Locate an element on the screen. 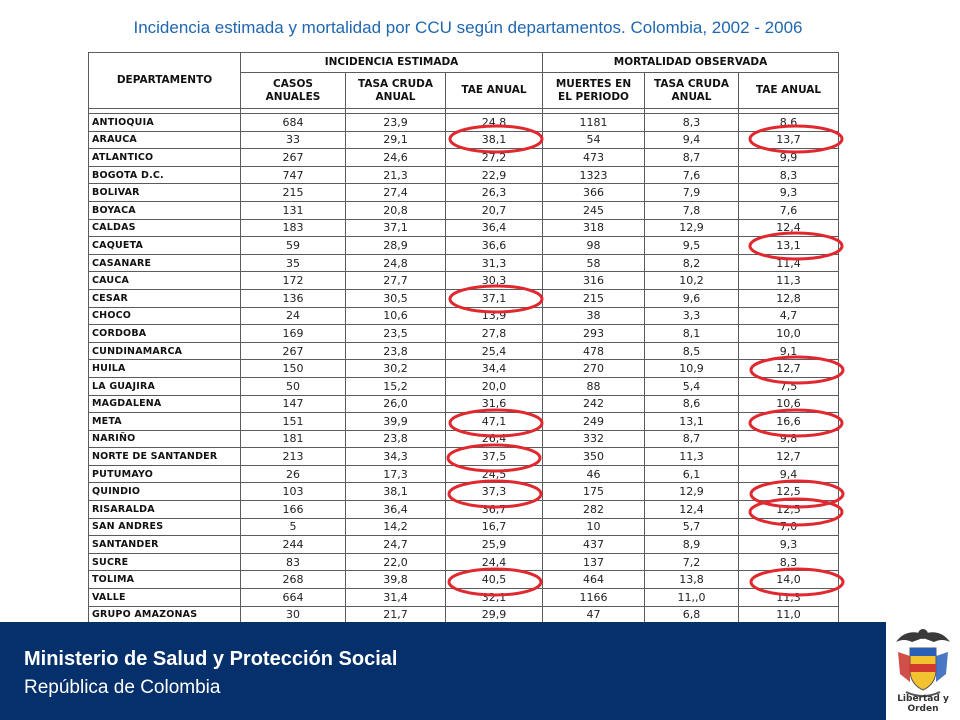  table-row: NORTE DE SANTANDER 213 34,3 37,5 350 11,3 12,7 is located at coordinates (463, 456).